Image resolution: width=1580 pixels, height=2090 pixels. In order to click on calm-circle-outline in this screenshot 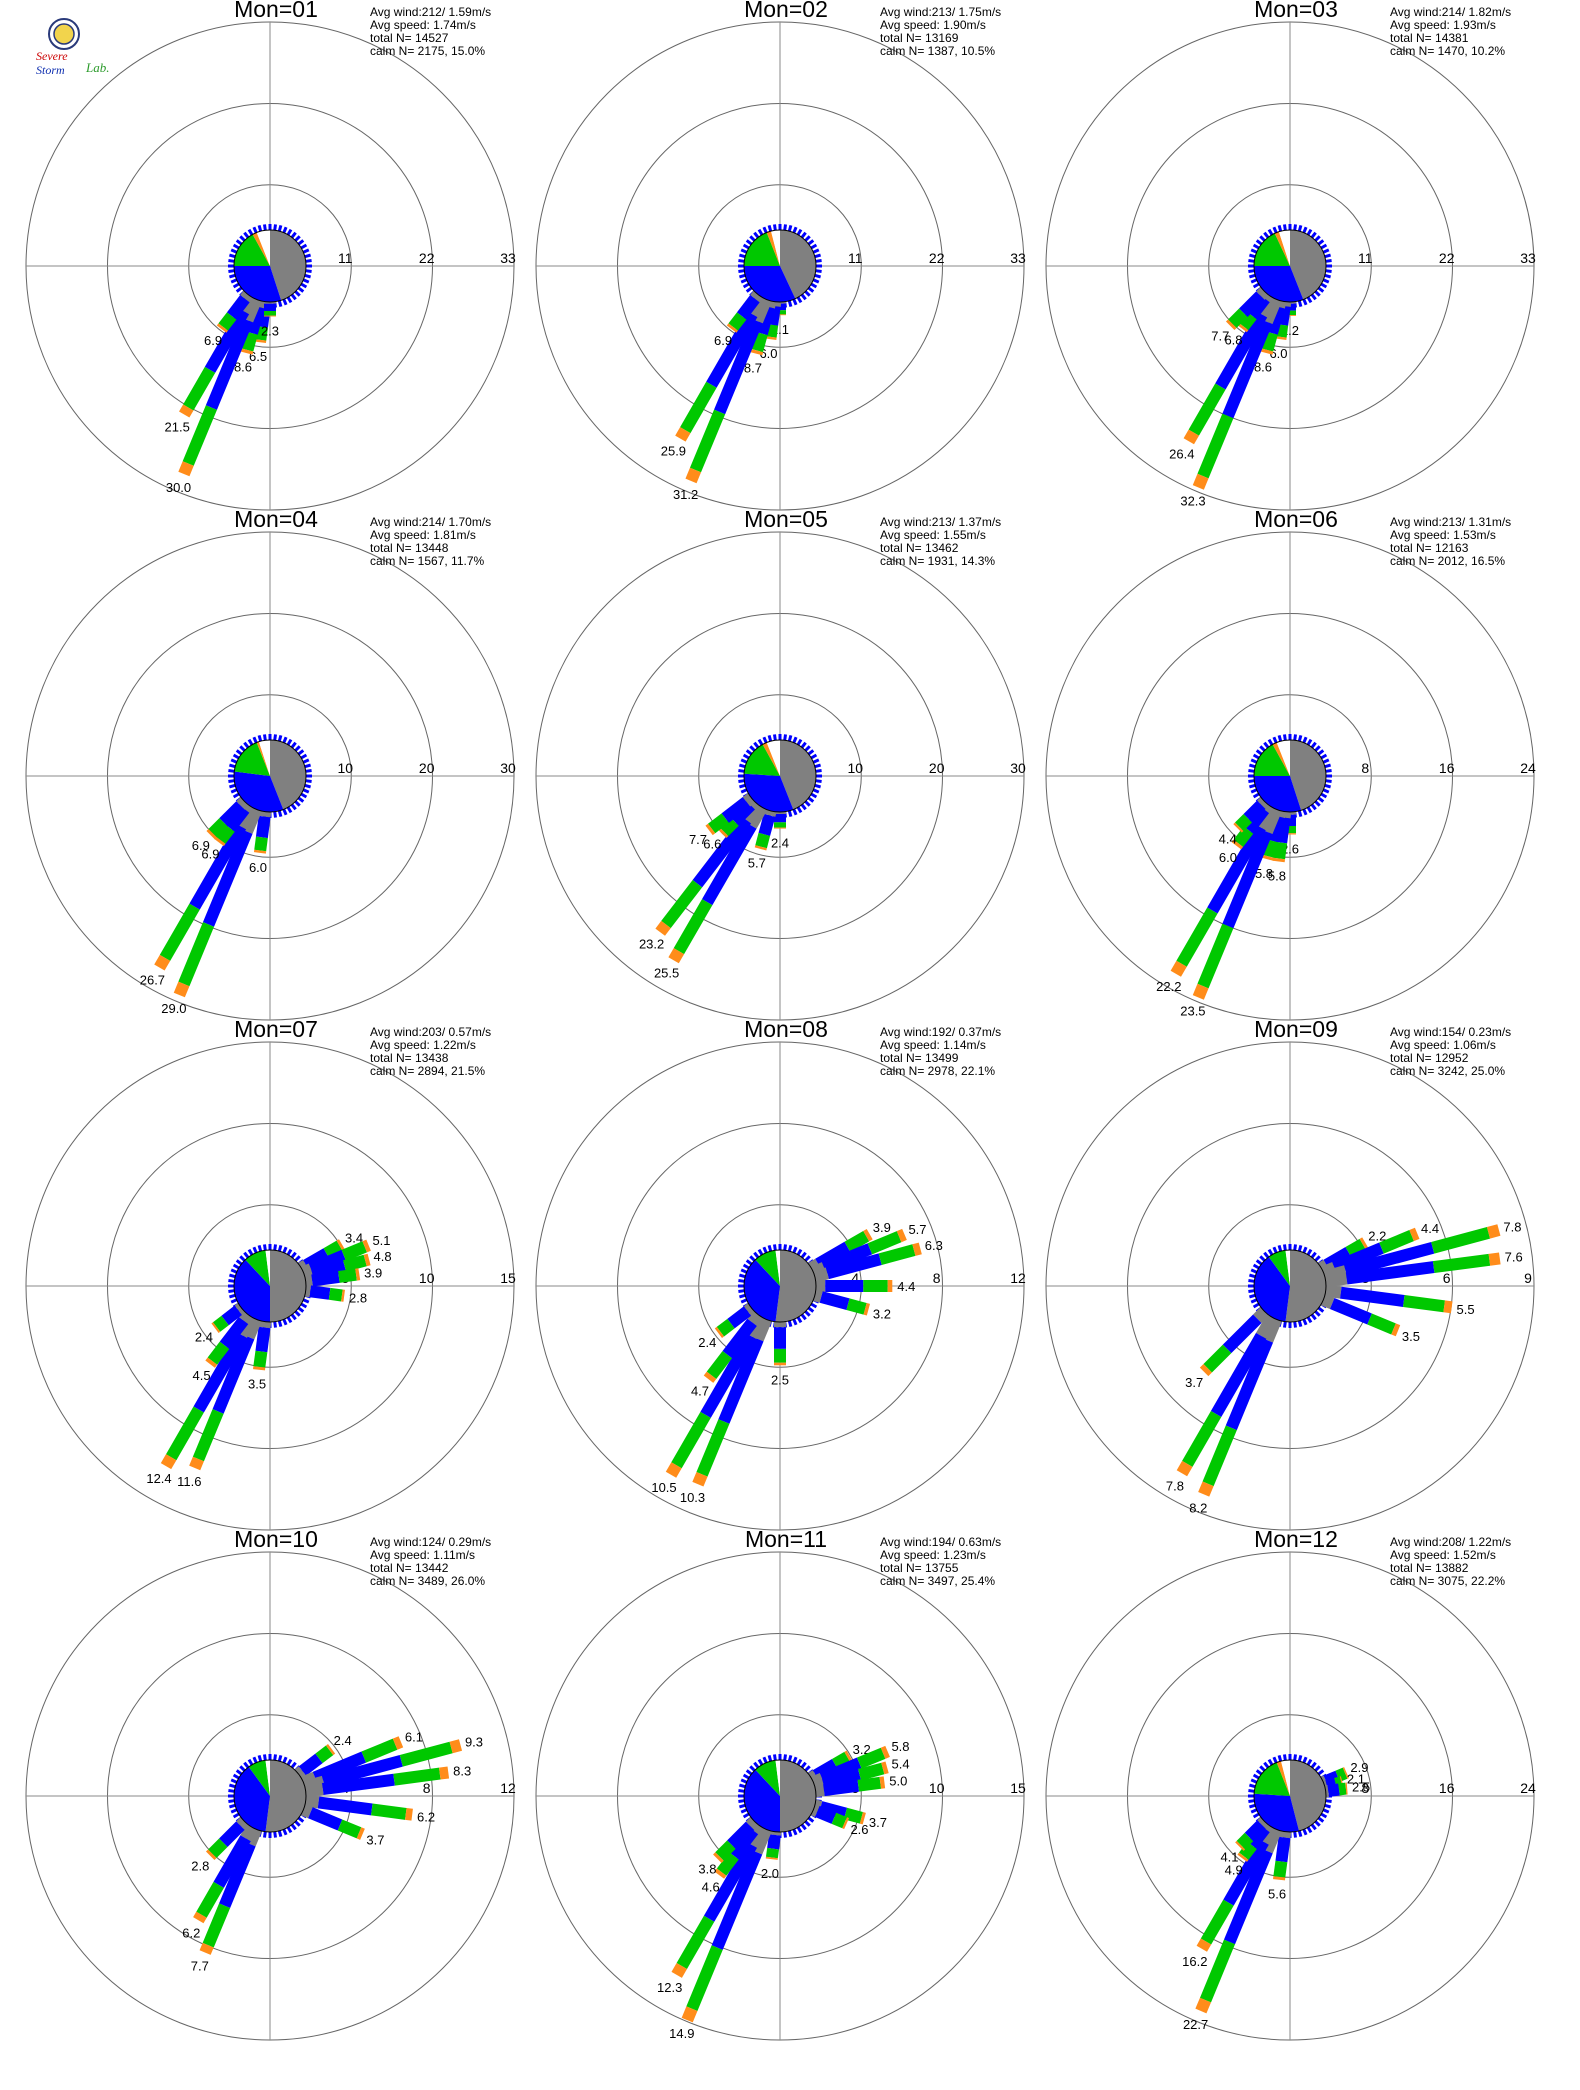, I will do `click(1290, 1796)`.